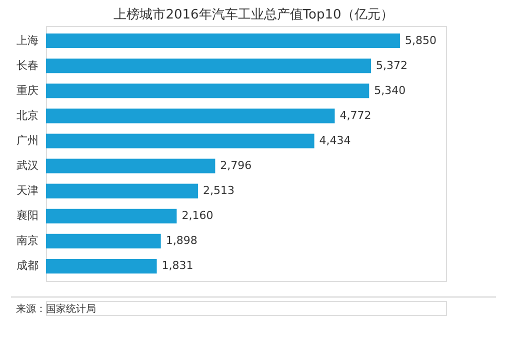 The height and width of the screenshot is (343, 509). Describe the element at coordinates (27, 90) in the screenshot. I see `y-tick-label: 重庆` at that location.